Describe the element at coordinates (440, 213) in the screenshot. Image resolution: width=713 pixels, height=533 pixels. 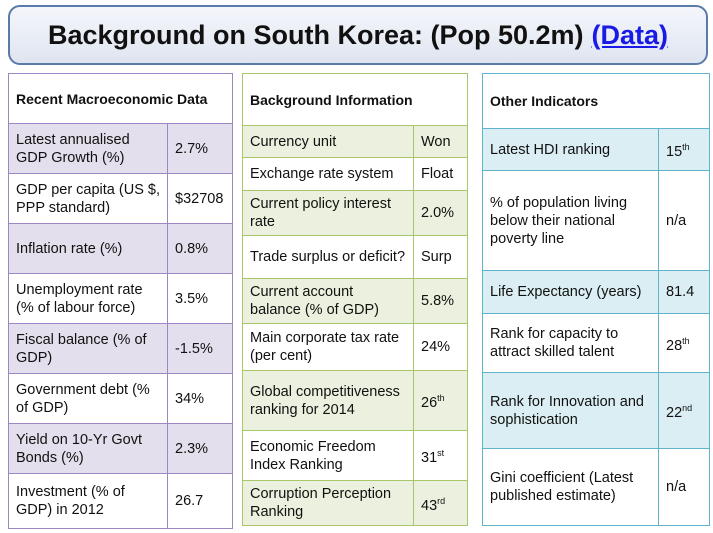
I see `row-value: 2.0%` at that location.